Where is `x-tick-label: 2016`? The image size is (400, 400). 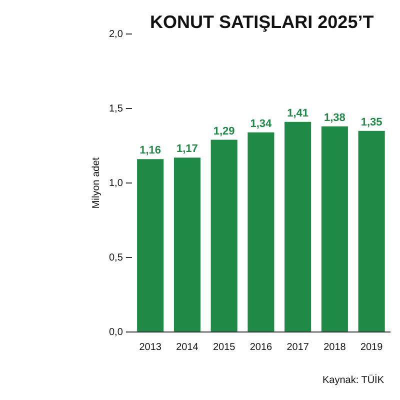
x-tick-label: 2016 is located at coordinates (261, 347).